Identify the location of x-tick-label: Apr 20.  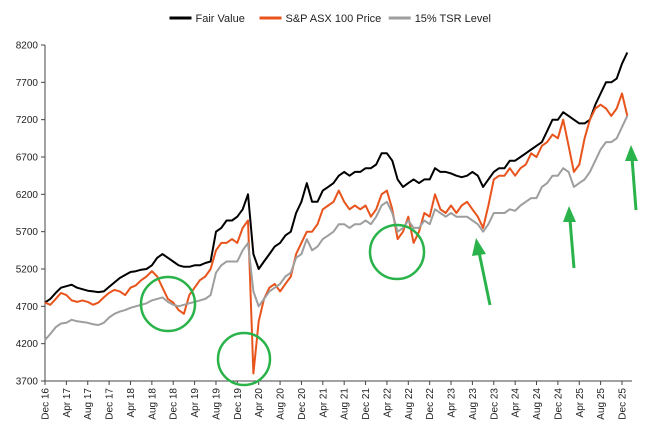
(259, 403).